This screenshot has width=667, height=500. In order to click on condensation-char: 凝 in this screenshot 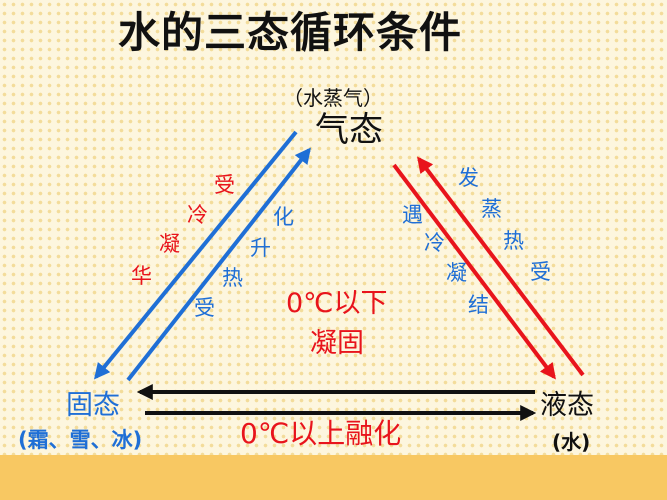, I will do `click(456, 273)`.